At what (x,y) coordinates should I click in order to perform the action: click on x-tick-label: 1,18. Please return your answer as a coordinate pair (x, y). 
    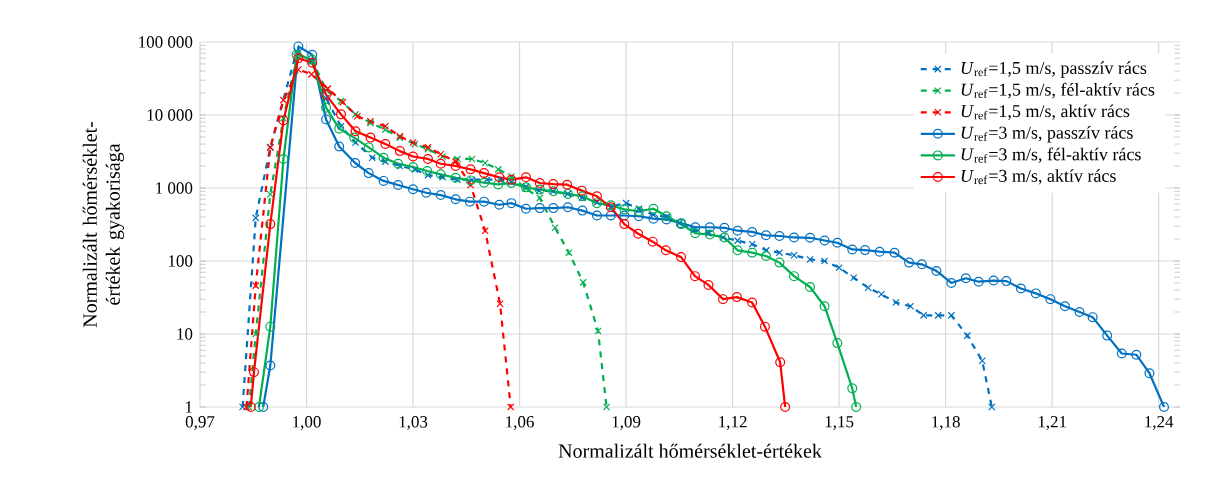
    Looking at the image, I should click on (946, 423).